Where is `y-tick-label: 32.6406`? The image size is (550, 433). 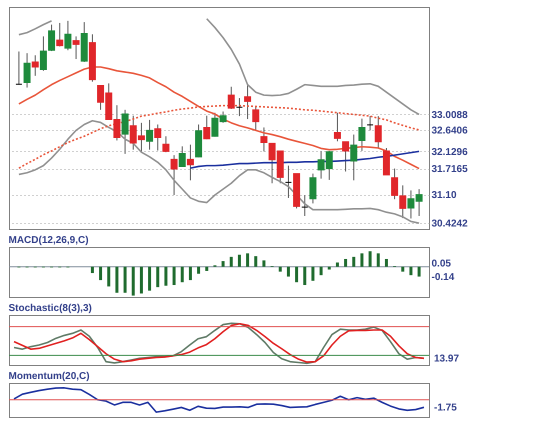 y-tick-label: 32.6406 is located at coordinates (450, 130).